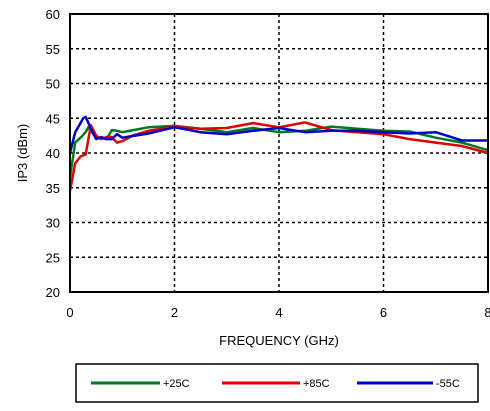  What do you see at coordinates (53, 292) in the screenshot?
I see `y-tick-label: 20` at bounding box center [53, 292].